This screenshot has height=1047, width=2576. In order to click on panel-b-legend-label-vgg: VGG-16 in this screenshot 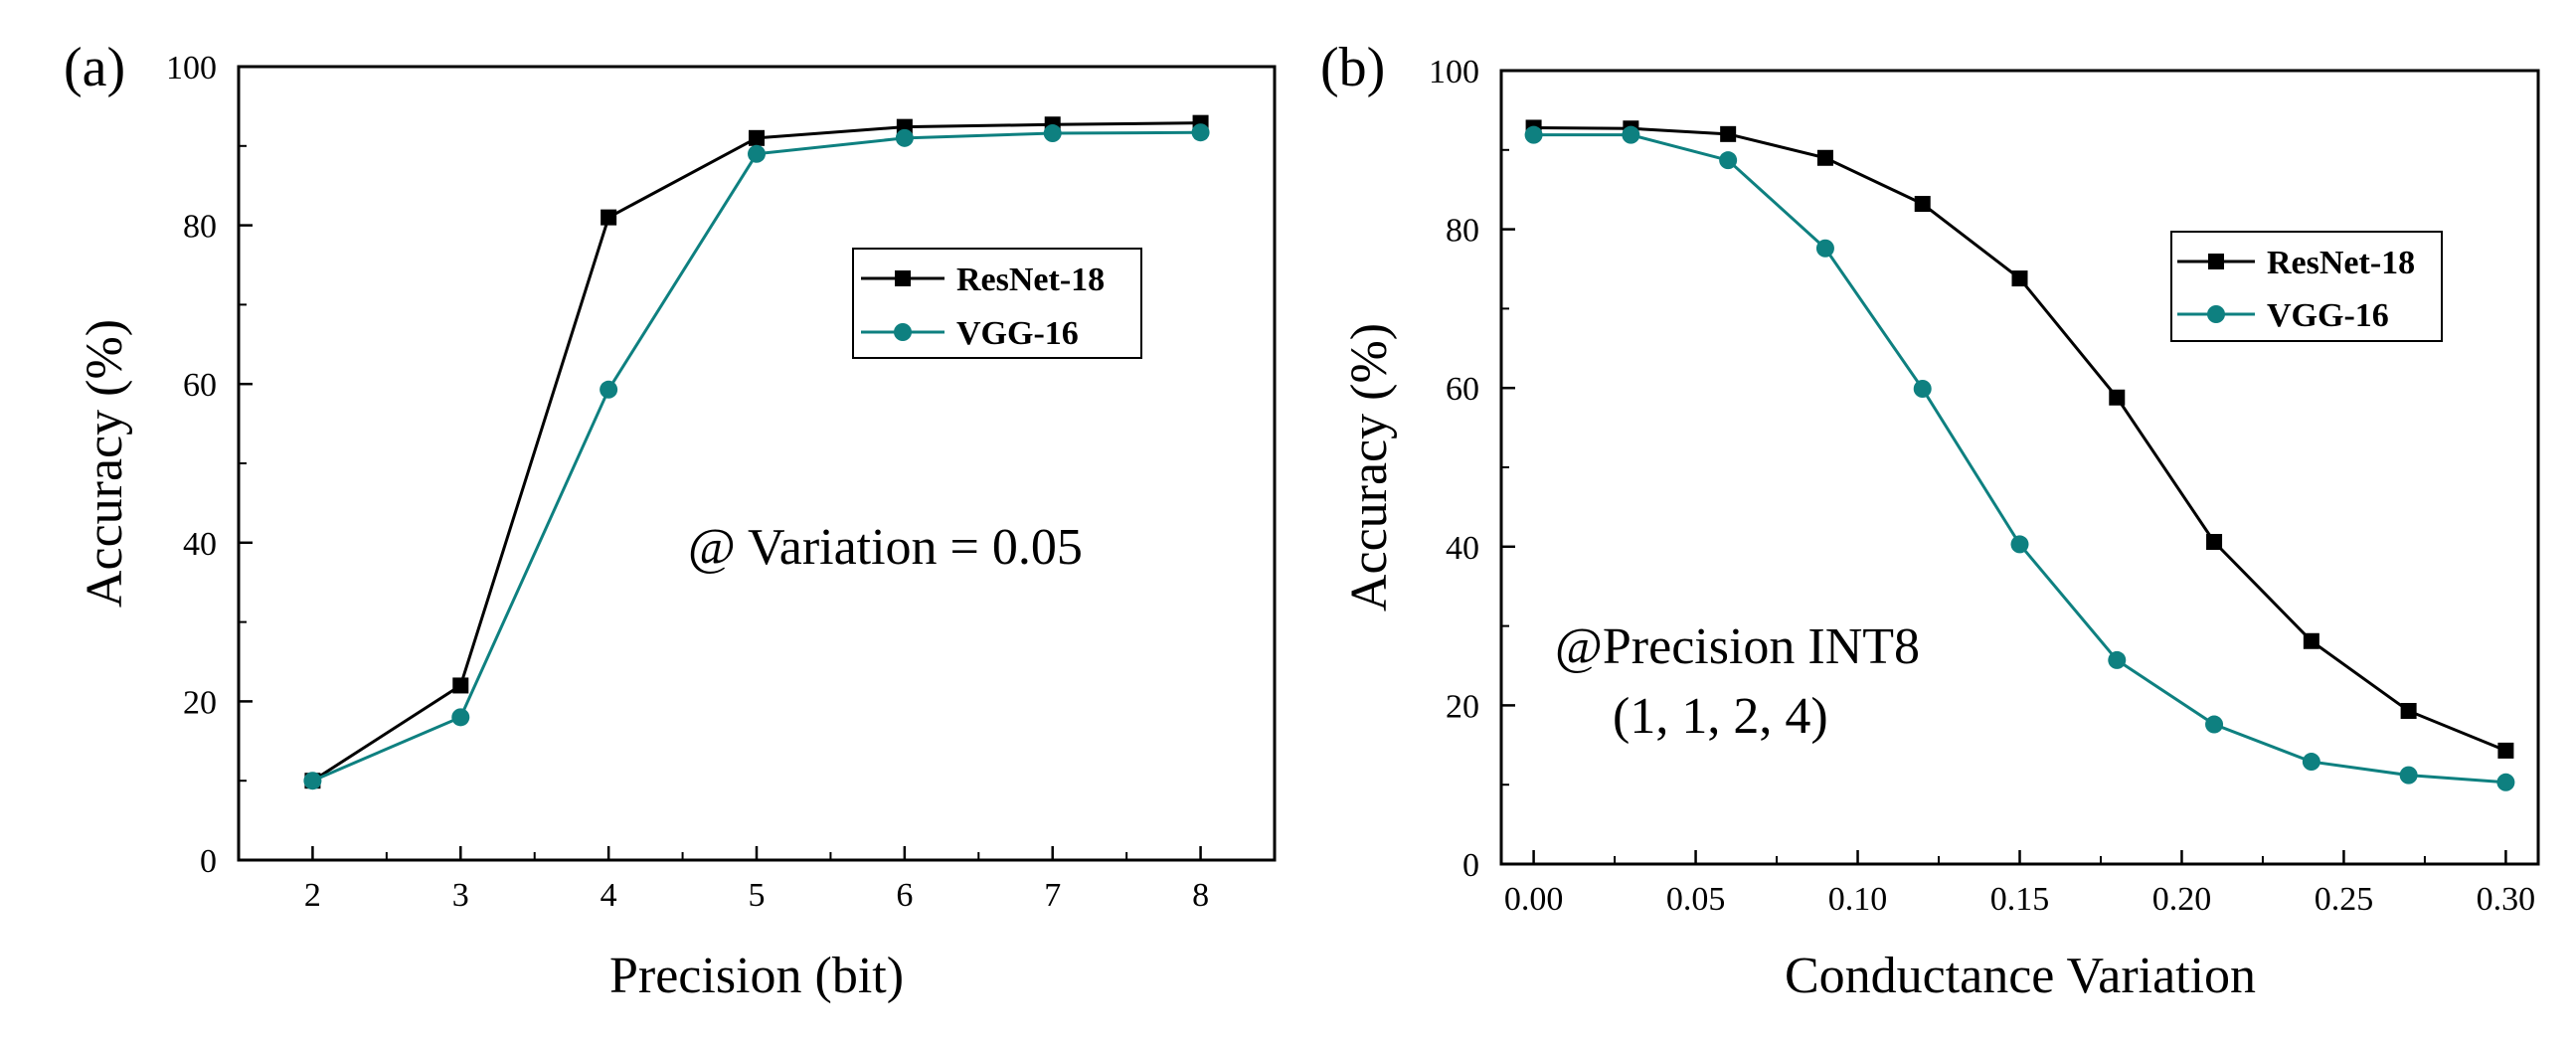, I will do `click(2328, 315)`.